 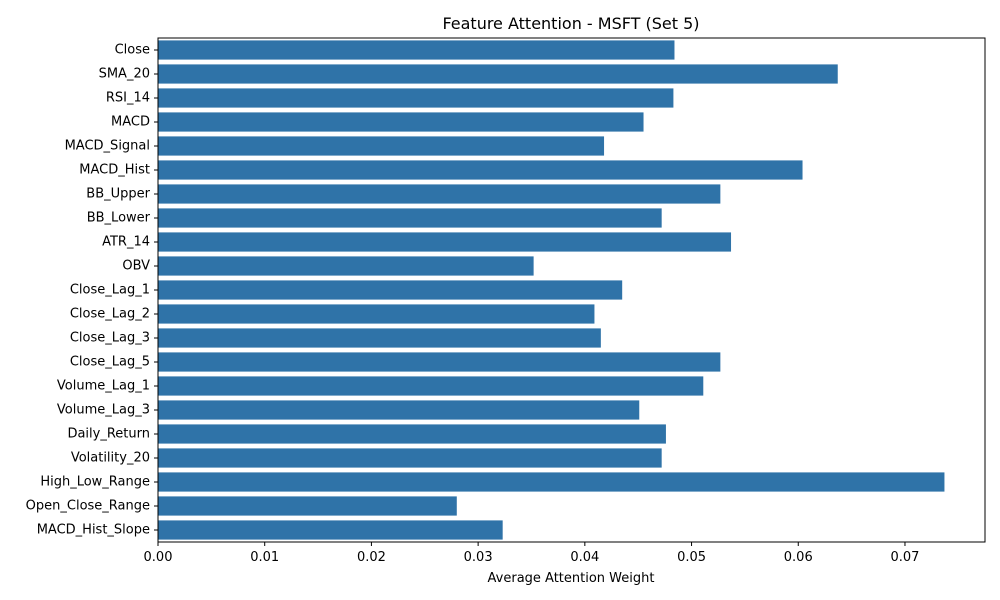 I want to click on x-tick-label: 0.01, so click(x=264, y=557).